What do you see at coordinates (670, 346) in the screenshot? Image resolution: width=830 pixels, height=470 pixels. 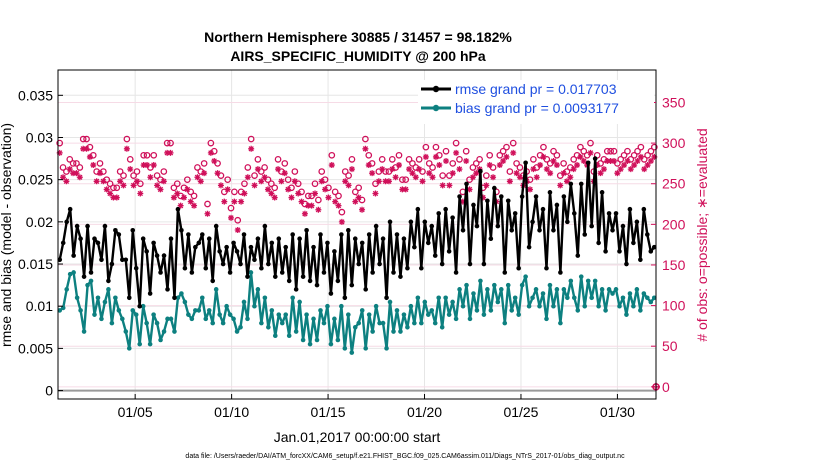 I see `y2-tick-label: 50` at bounding box center [670, 346].